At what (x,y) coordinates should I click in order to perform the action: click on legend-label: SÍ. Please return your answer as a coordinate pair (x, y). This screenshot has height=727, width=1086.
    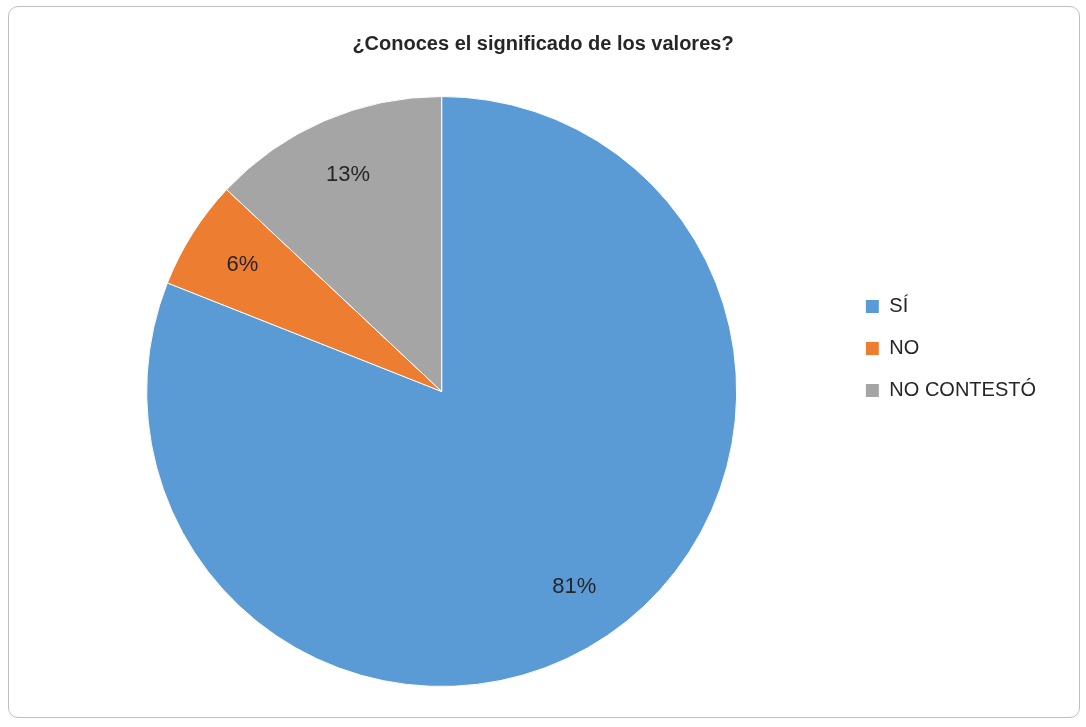
    Looking at the image, I should click on (899, 305).